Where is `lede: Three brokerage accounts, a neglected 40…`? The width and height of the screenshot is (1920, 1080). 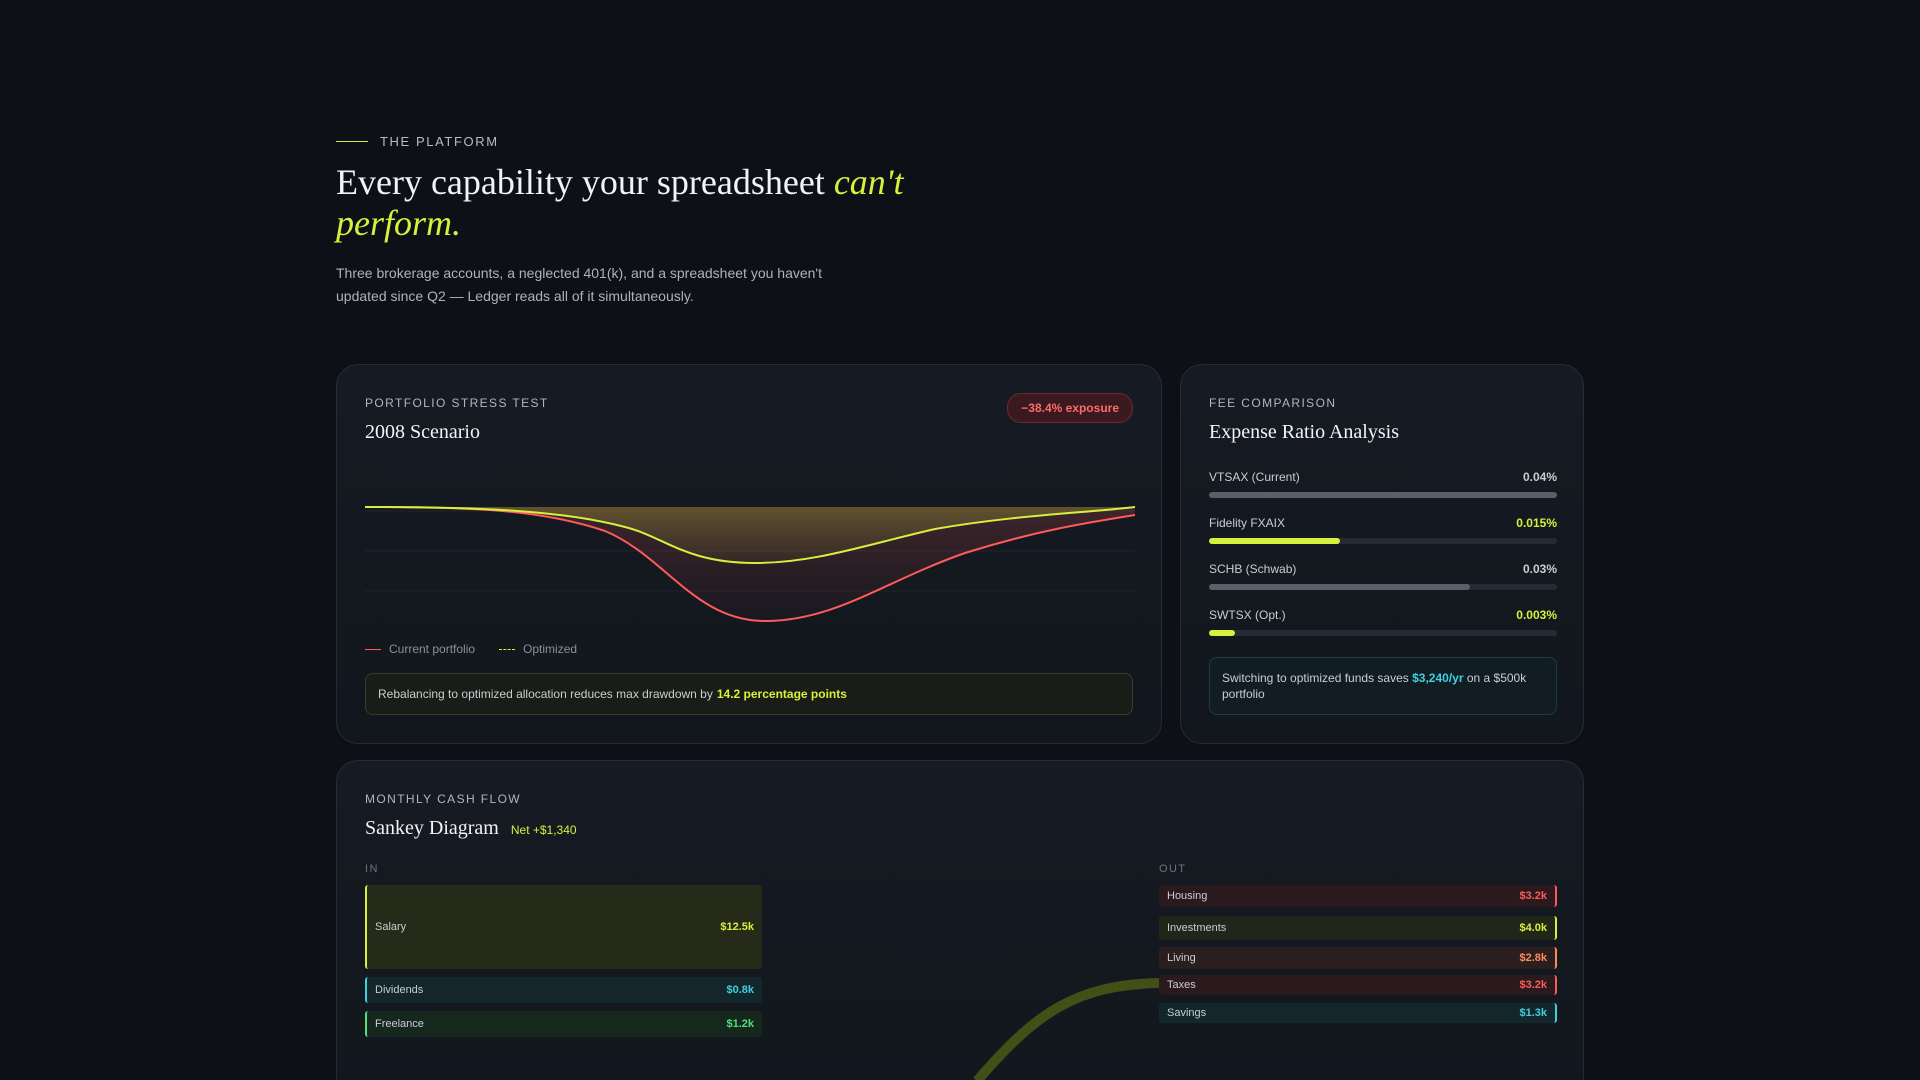
lede: Three brokerage accounts, a neglected 40… is located at coordinates (579, 284).